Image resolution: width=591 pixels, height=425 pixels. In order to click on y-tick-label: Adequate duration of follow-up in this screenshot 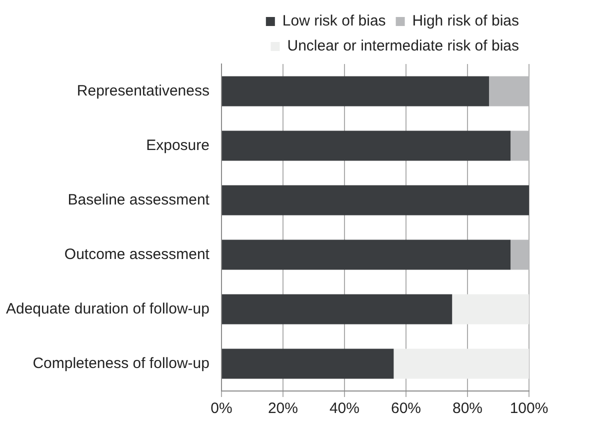, I will do `click(108, 309)`.